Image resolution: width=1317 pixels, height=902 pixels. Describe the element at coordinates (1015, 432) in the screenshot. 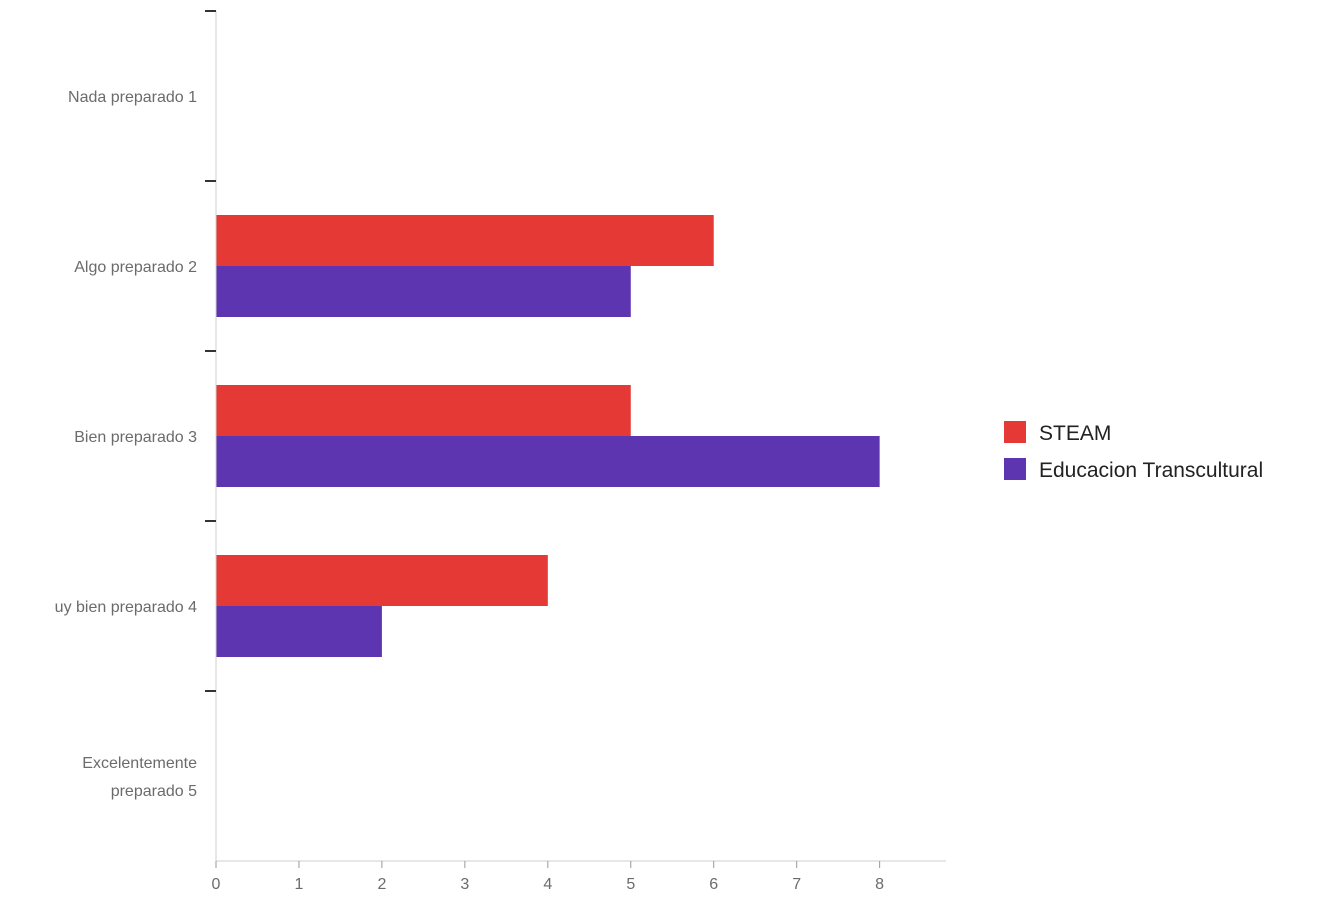

I see `legend-swatch-steam` at that location.